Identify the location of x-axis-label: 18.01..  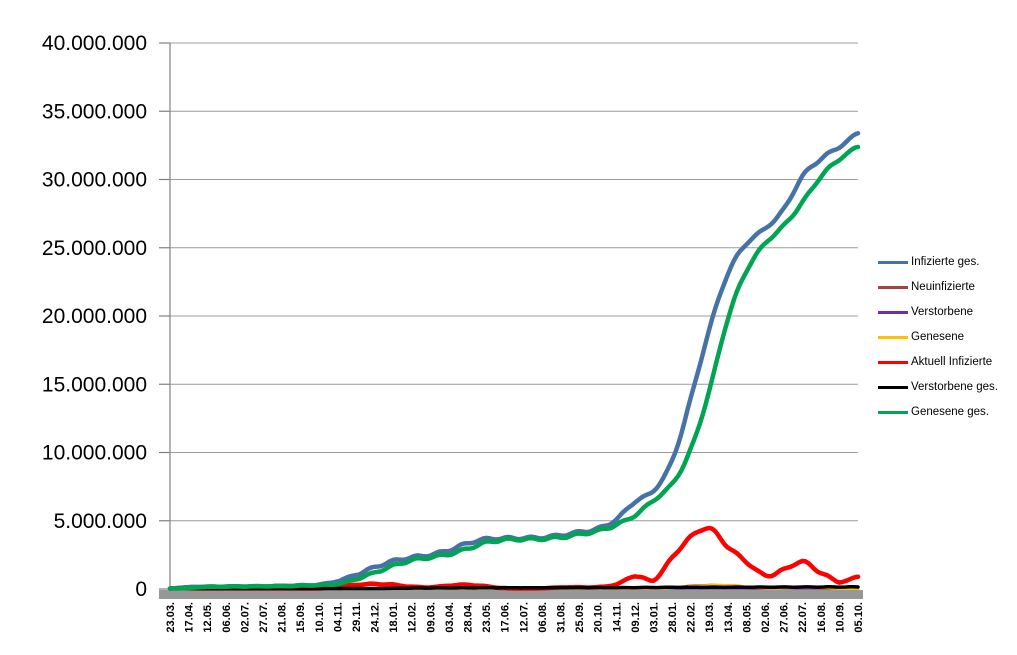
(394, 617).